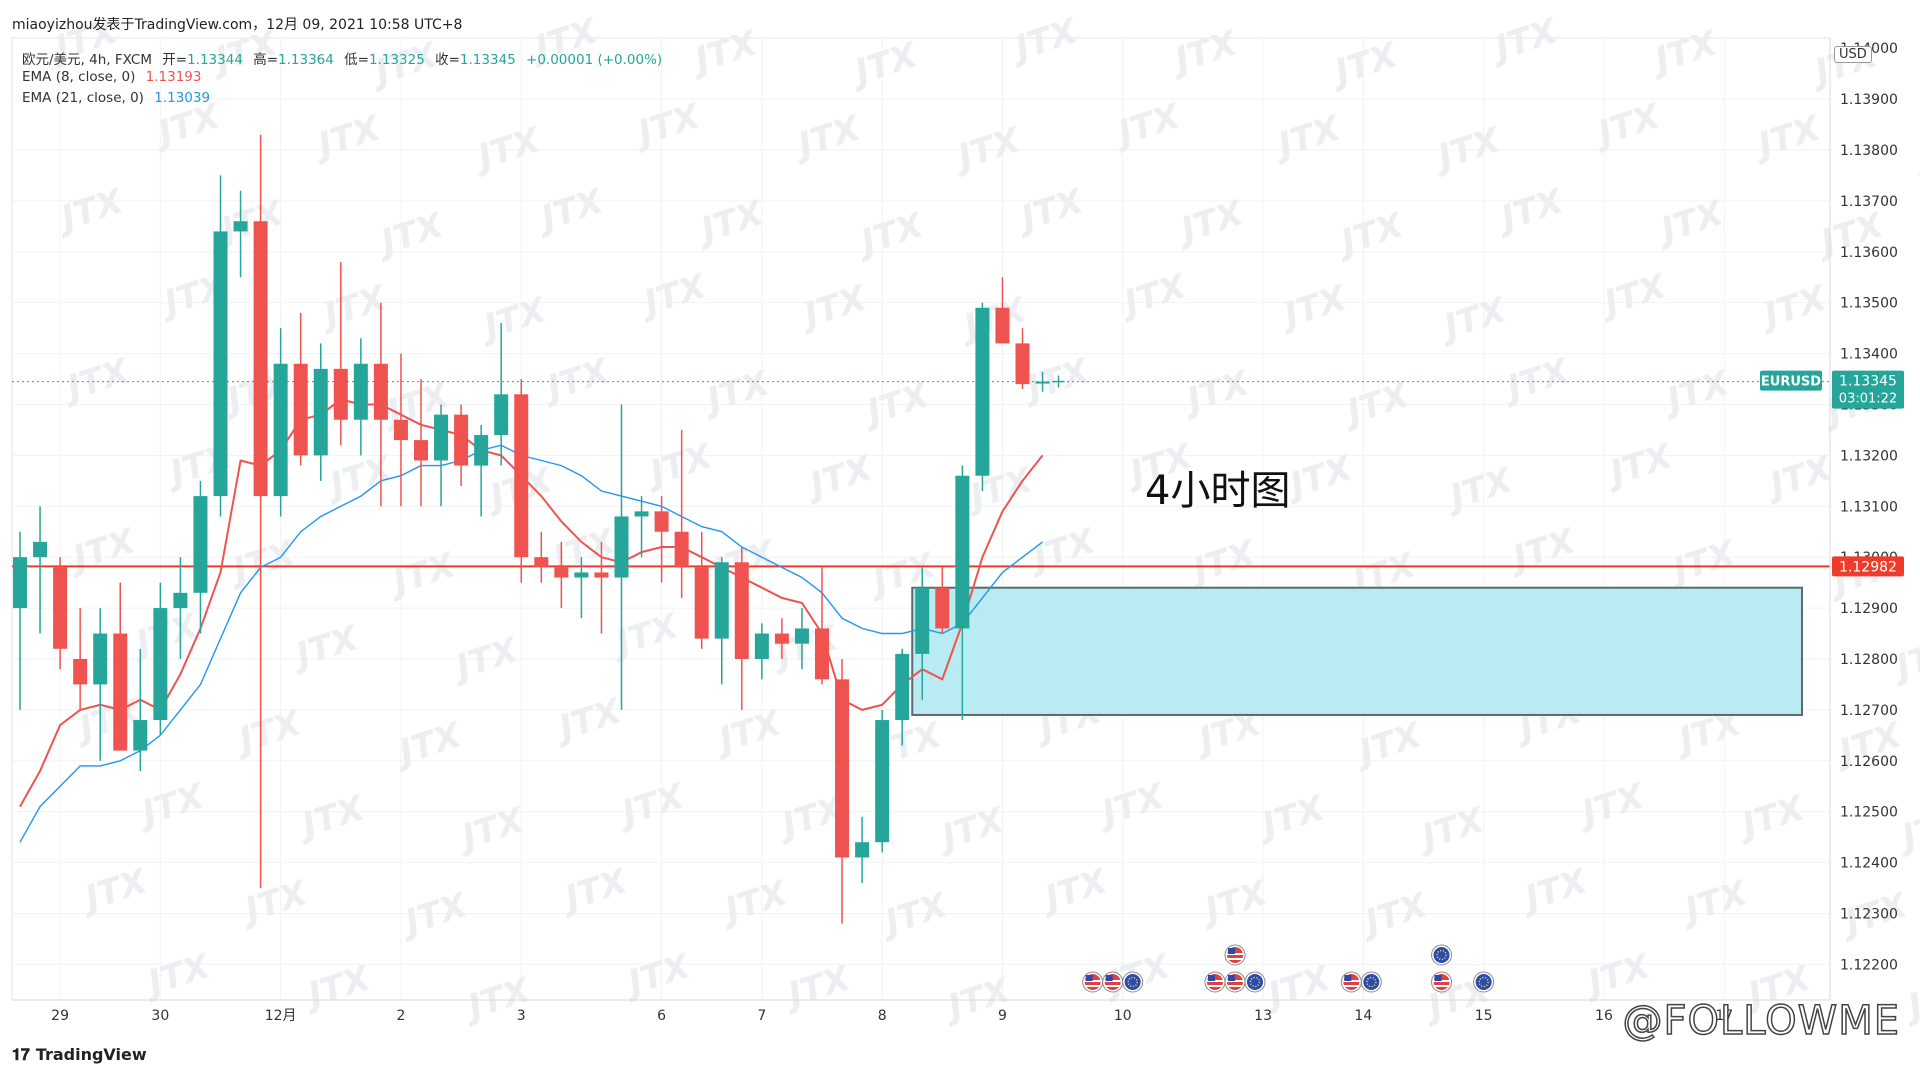 Image resolution: width=1920 pixels, height=1080 pixels. I want to click on legend-close: 1.13345, so click(487, 60).